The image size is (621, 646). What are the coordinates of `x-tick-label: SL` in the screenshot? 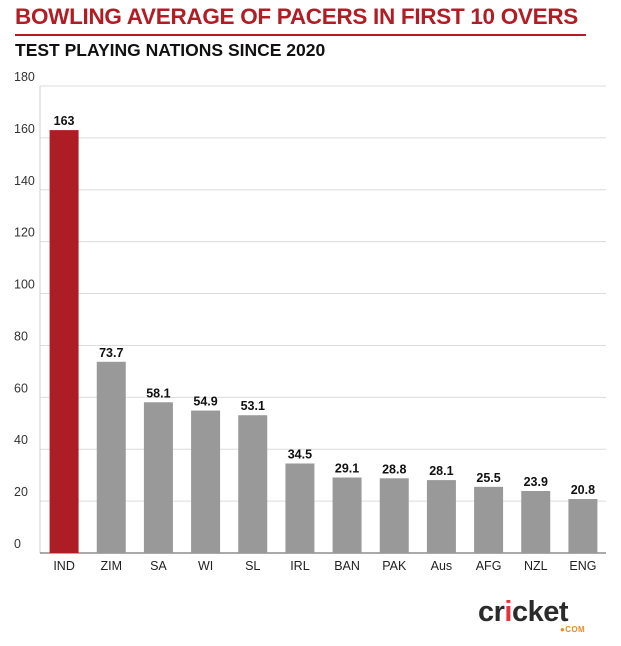 It's located at (252, 566).